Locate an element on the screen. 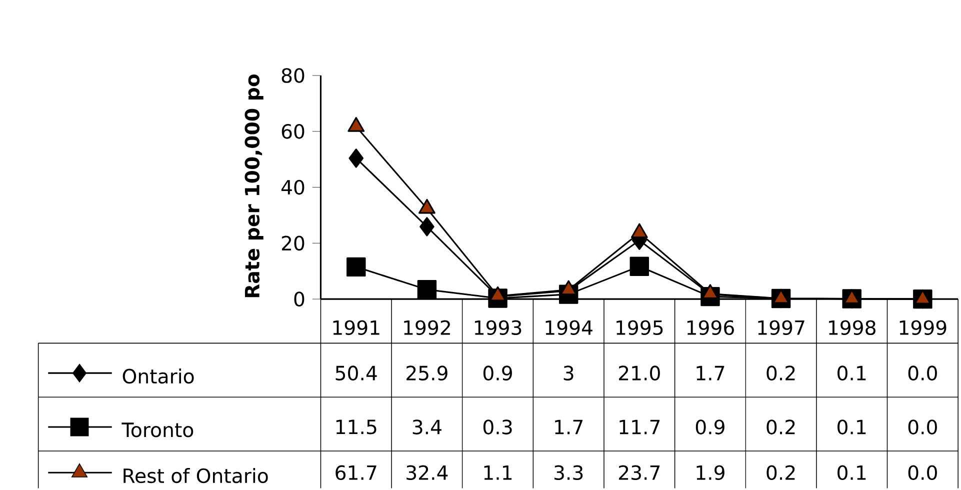  y-tick-label: 80 is located at coordinates (293, 76).